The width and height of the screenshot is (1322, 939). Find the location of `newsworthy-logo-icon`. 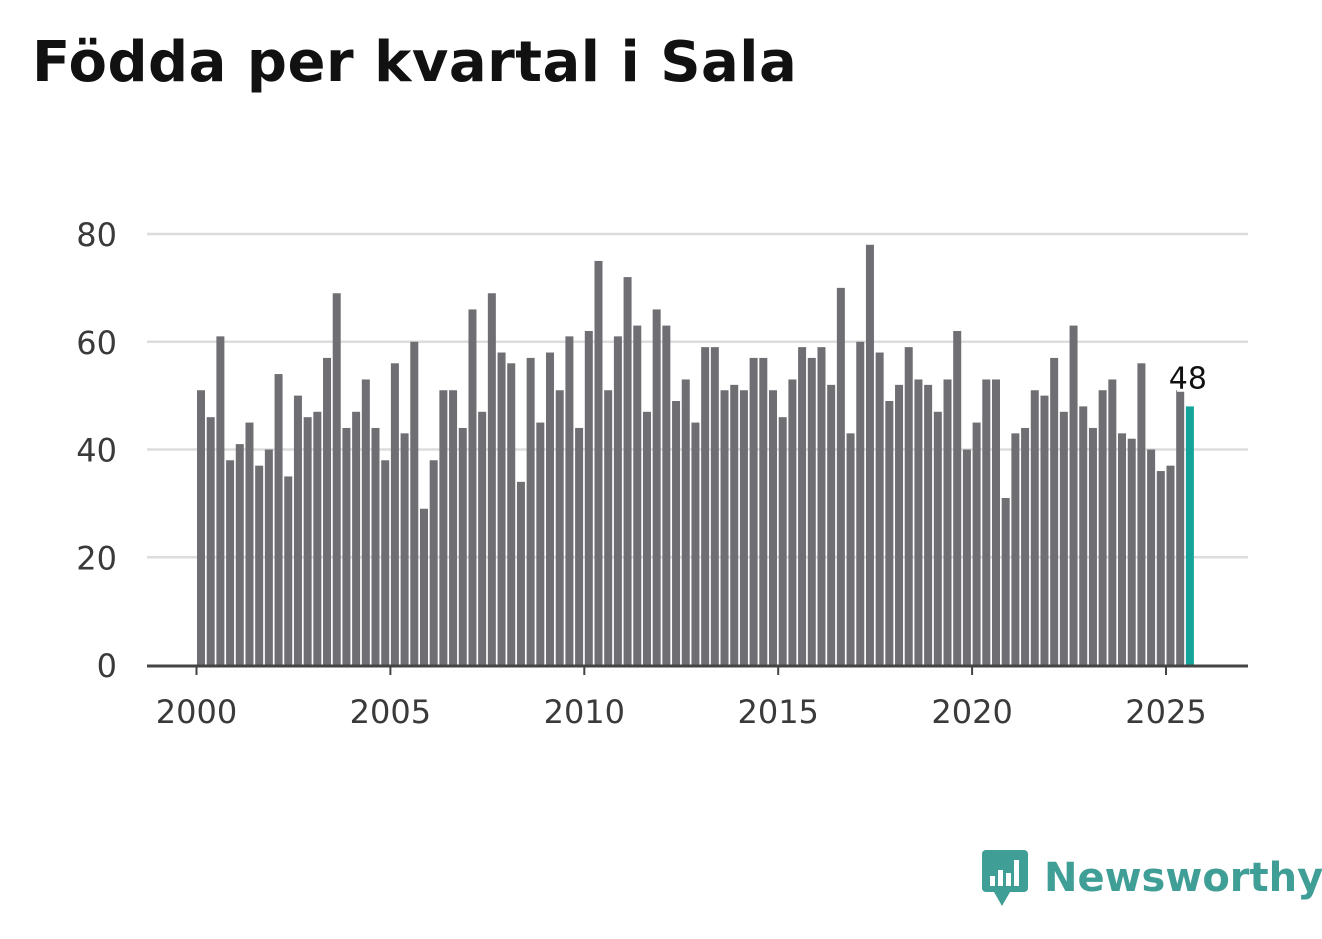

newsworthy-logo-icon is located at coordinates (1005, 878).